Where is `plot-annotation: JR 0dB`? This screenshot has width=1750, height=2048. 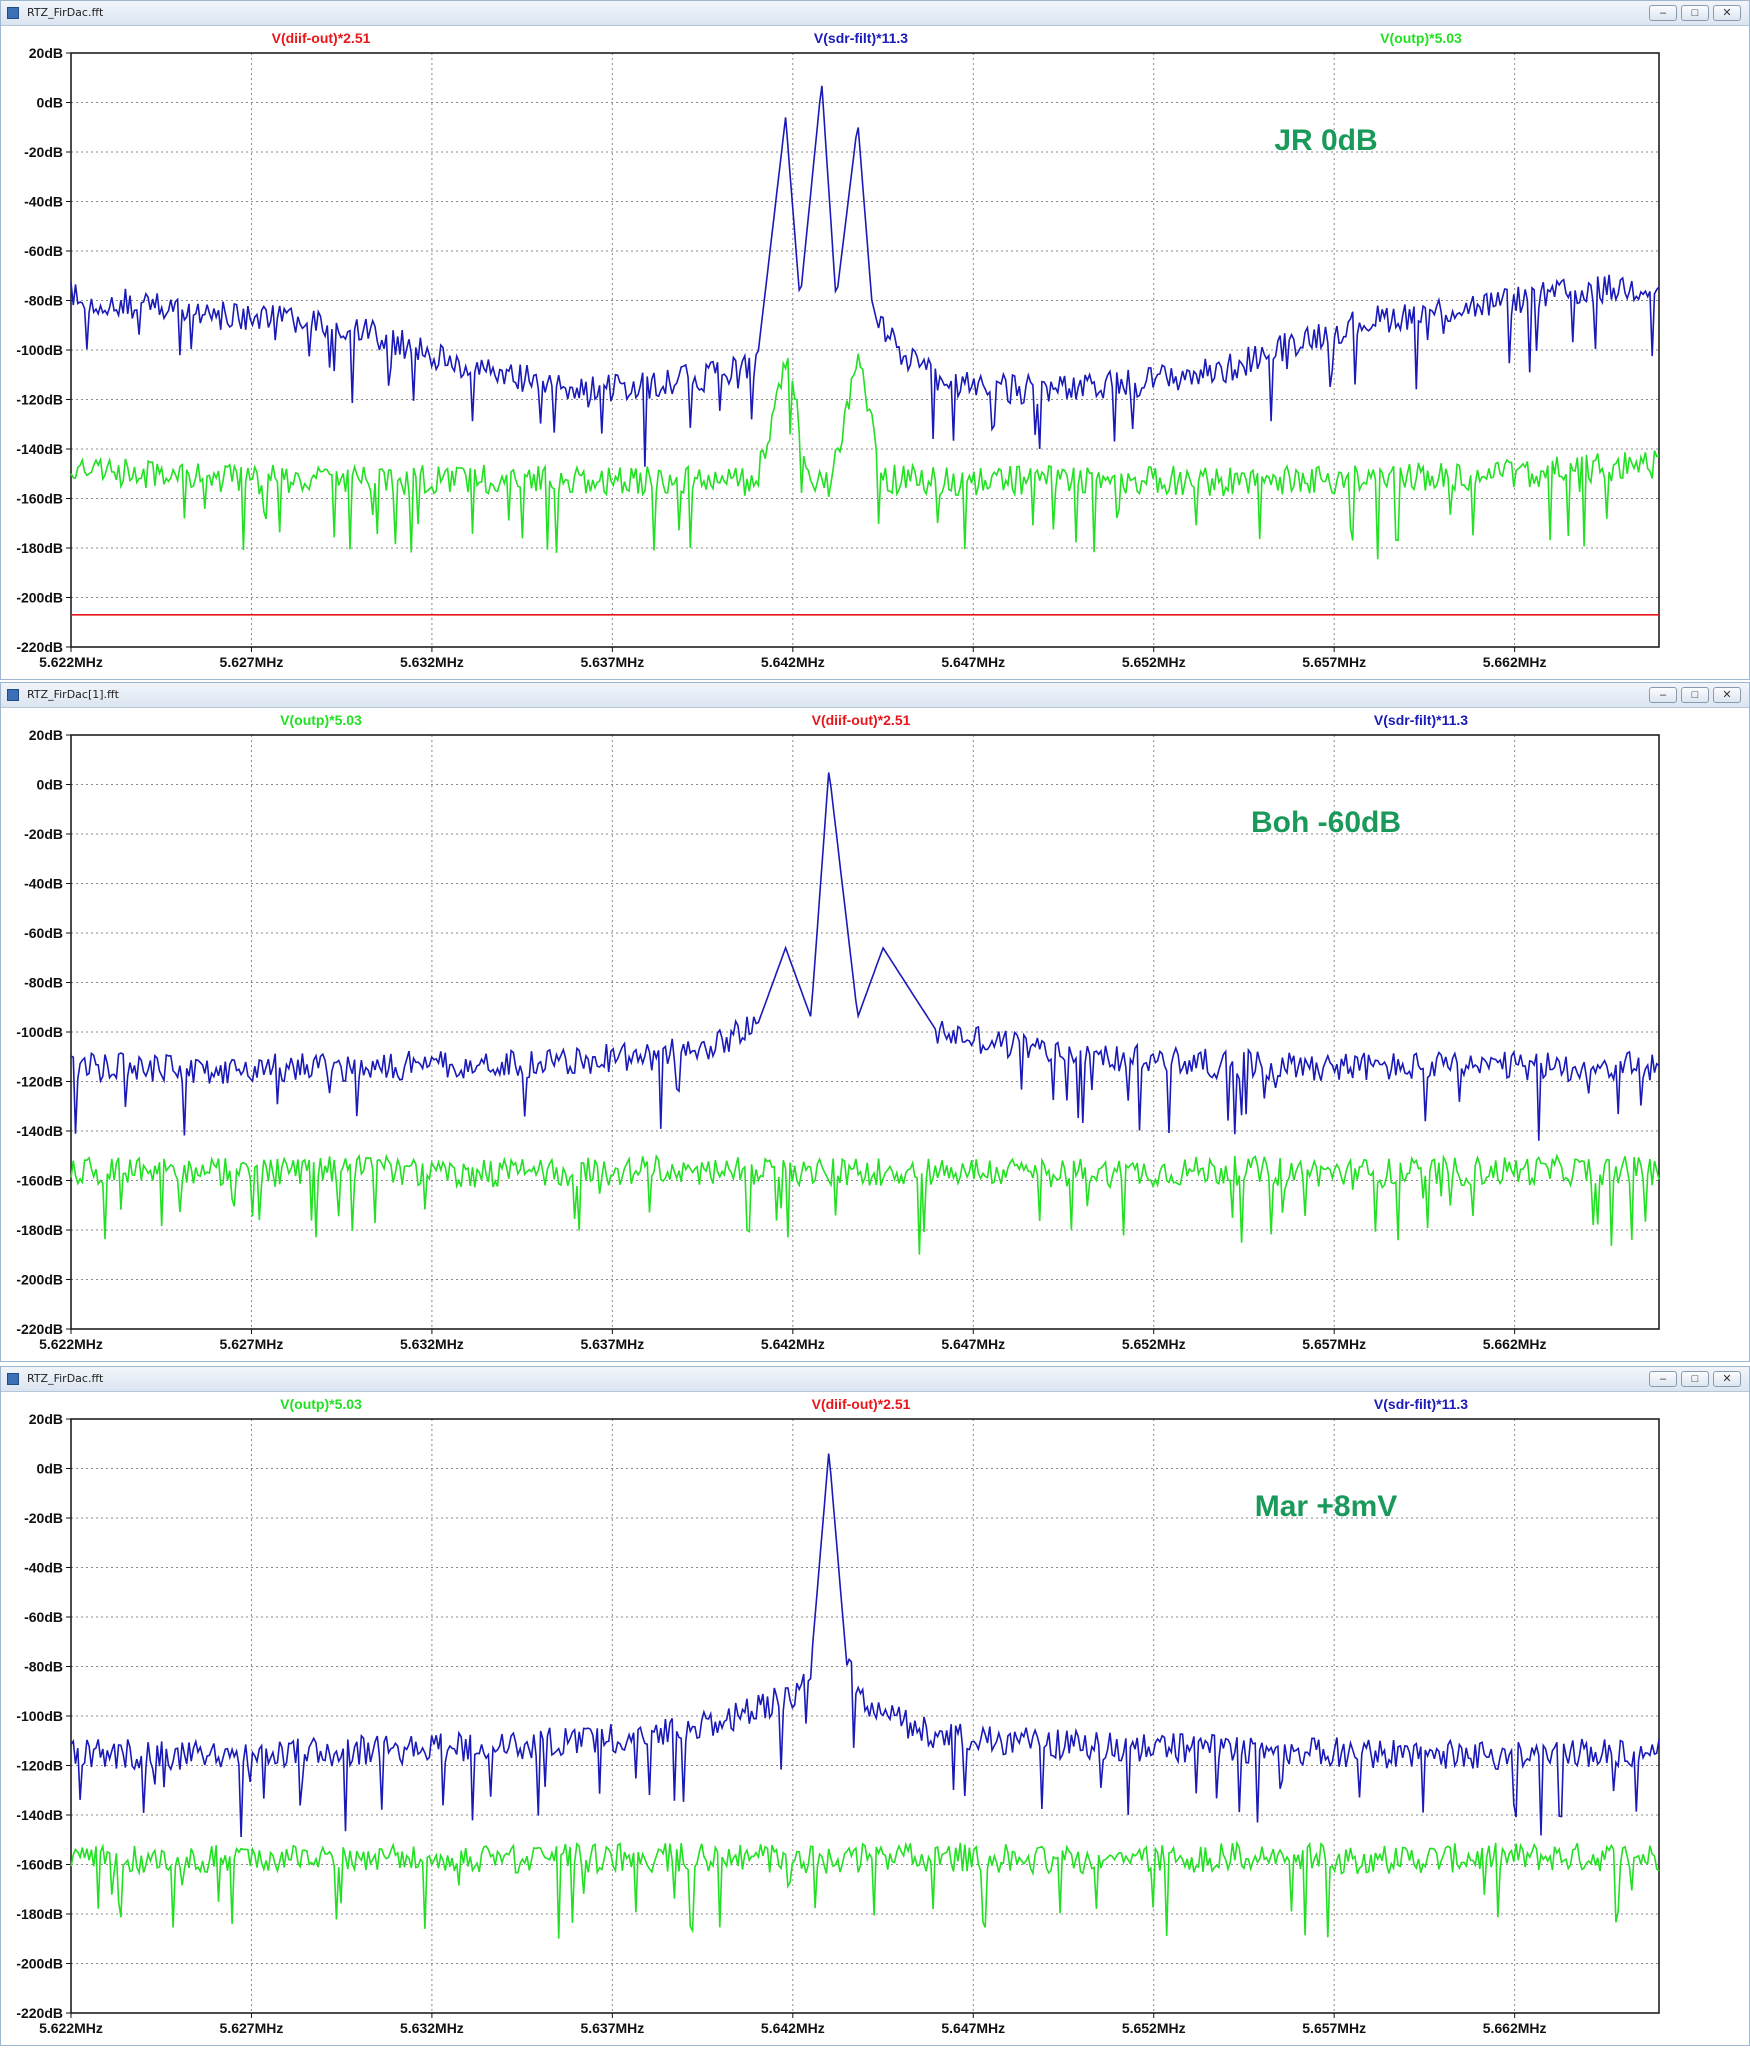 plot-annotation: JR 0dB is located at coordinates (1325, 140).